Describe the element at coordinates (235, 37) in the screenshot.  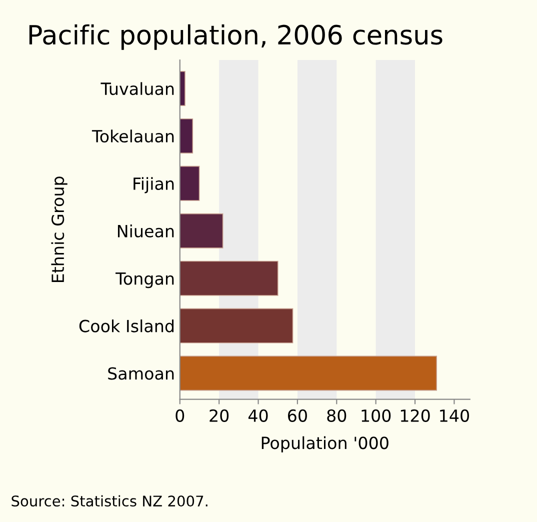
I see `chart-title: Pacific population, 2006 census` at that location.